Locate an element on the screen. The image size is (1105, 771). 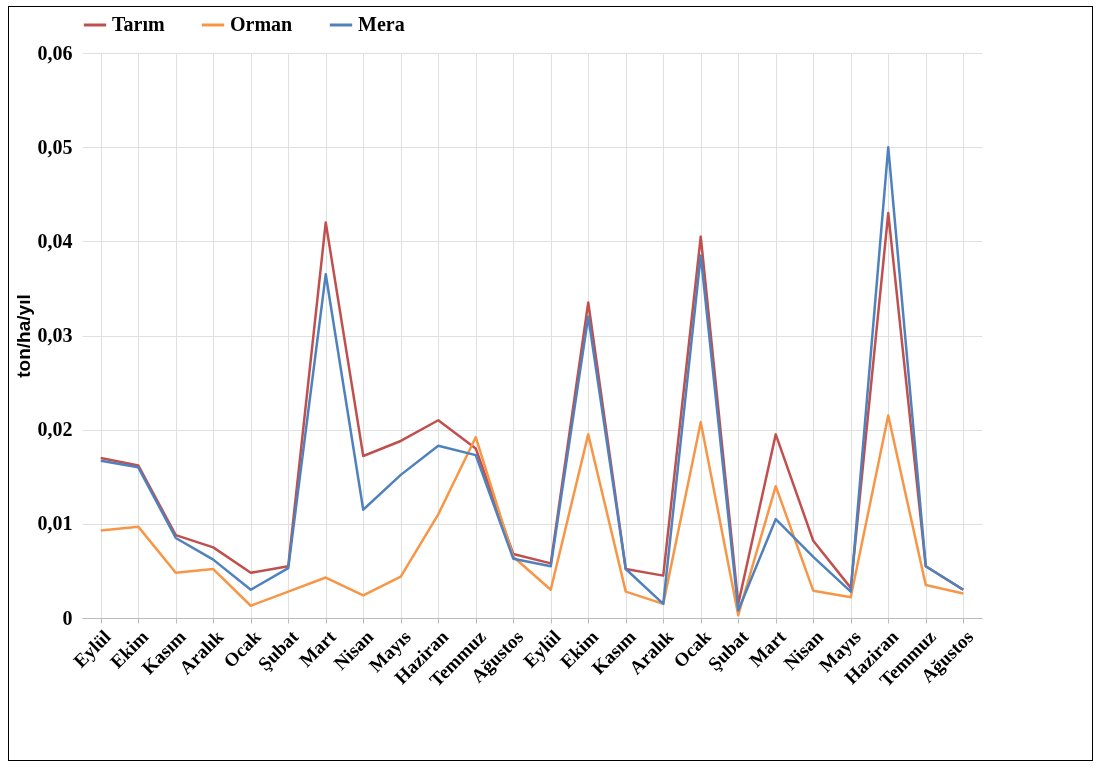
legend-label: Orman is located at coordinates (261, 24).